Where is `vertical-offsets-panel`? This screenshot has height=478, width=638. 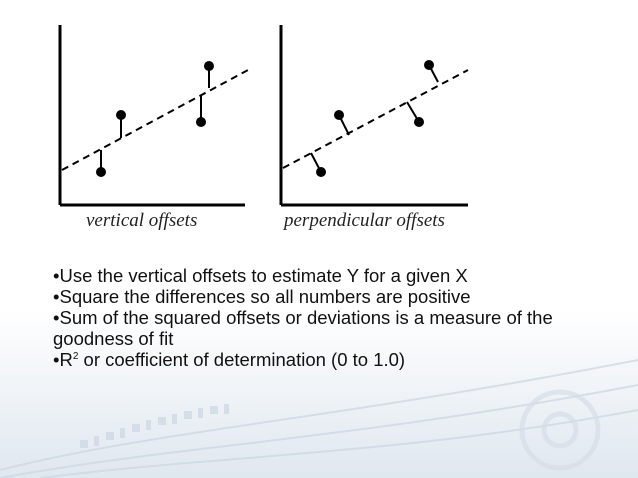 vertical-offsets-panel is located at coordinates (153, 116).